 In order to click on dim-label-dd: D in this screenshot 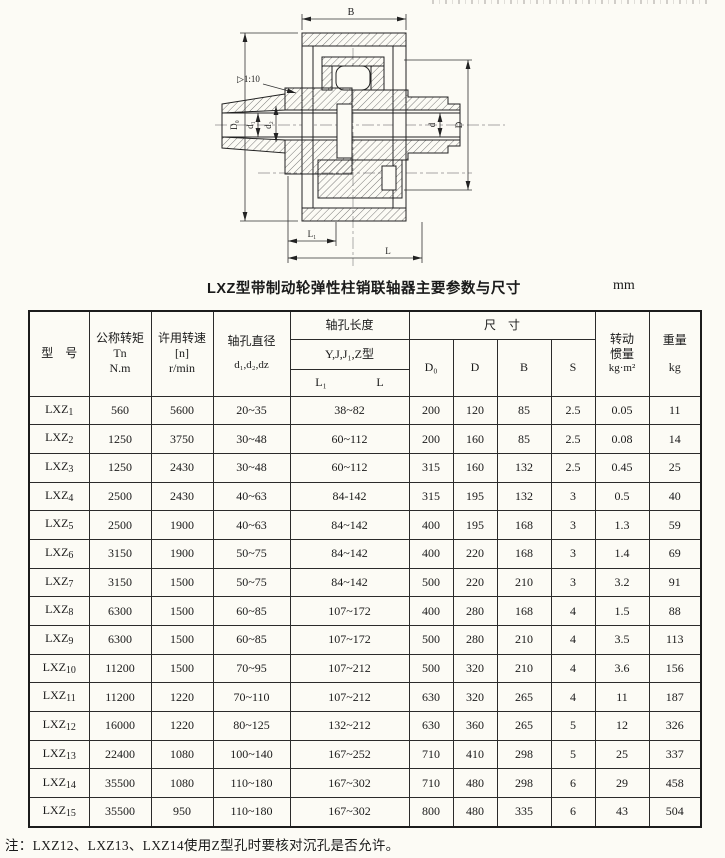, I will do `click(459, 124)`.